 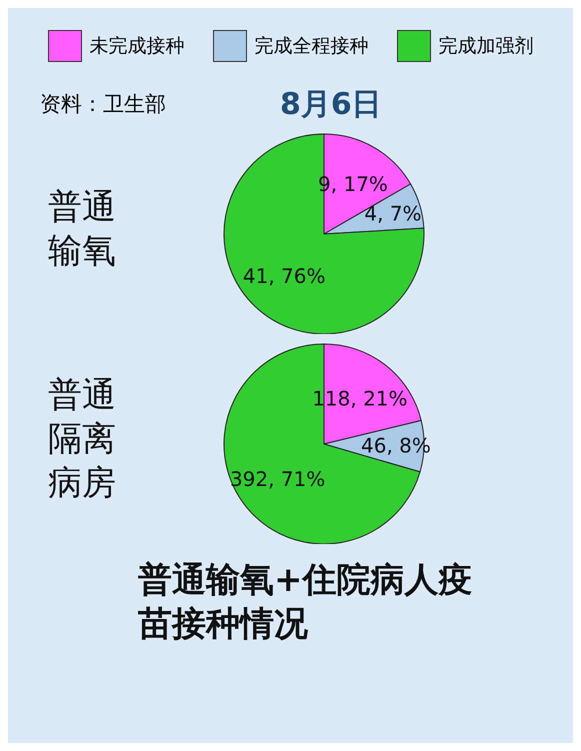 What do you see at coordinates (324, 234) in the screenshot?
I see `pie-slice` at bounding box center [324, 234].